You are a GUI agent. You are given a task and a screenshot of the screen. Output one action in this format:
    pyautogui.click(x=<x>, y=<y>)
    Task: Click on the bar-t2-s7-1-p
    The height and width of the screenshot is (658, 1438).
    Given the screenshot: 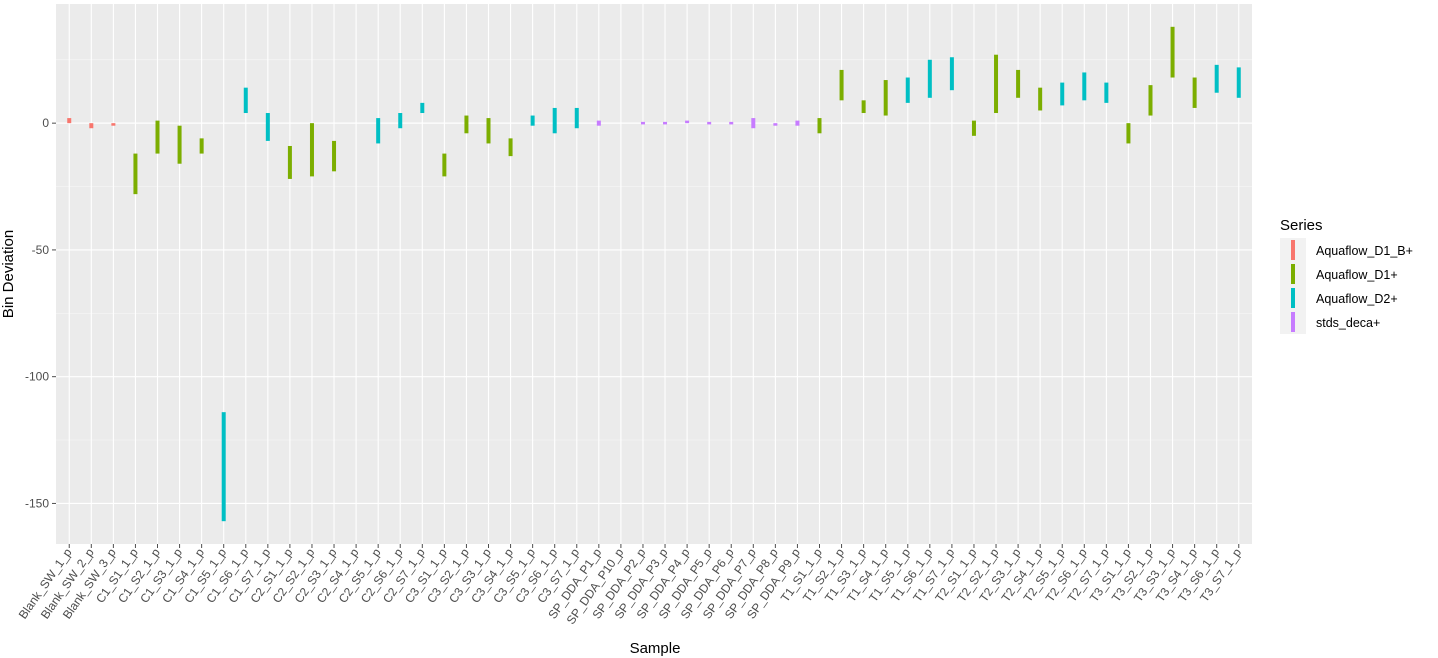 What is the action you would take?
    pyautogui.click(x=1106, y=92)
    